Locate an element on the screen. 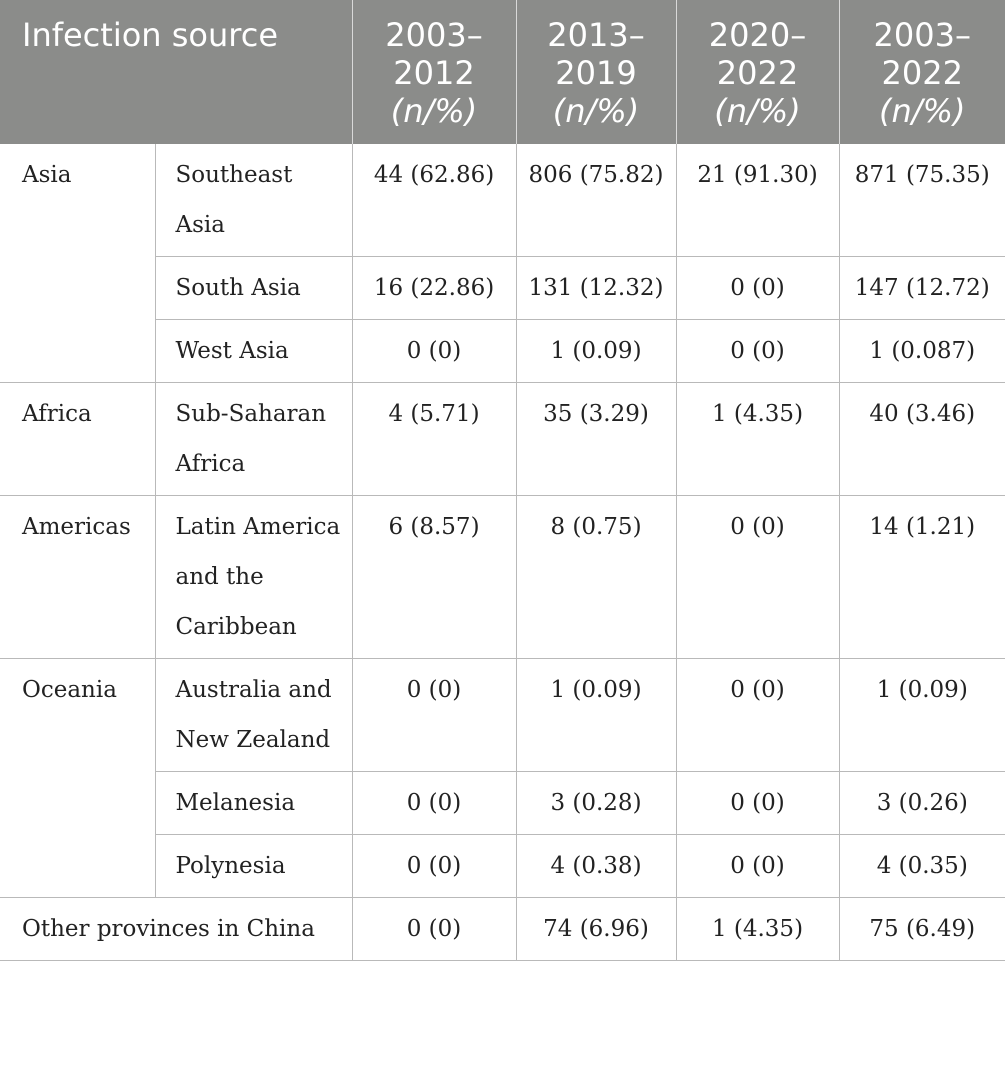 Image resolution: width=1005 pixels, height=1074 pixels. value-cell: 44 (62.86) is located at coordinates (433, 200).